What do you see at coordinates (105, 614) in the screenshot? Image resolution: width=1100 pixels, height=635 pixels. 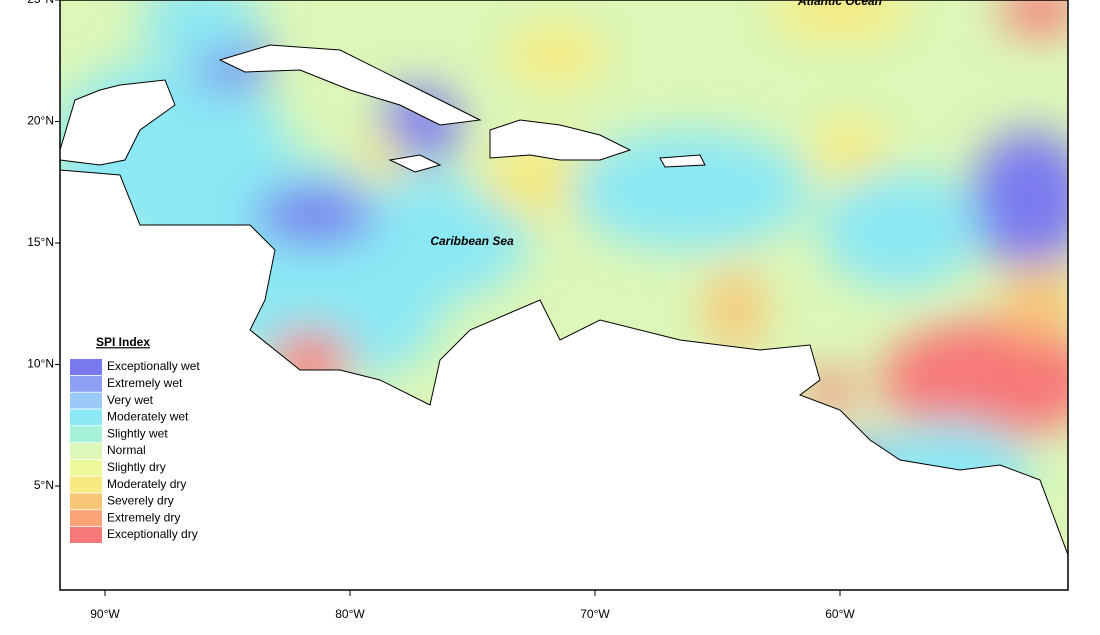 I see `lon-label: 90°W` at bounding box center [105, 614].